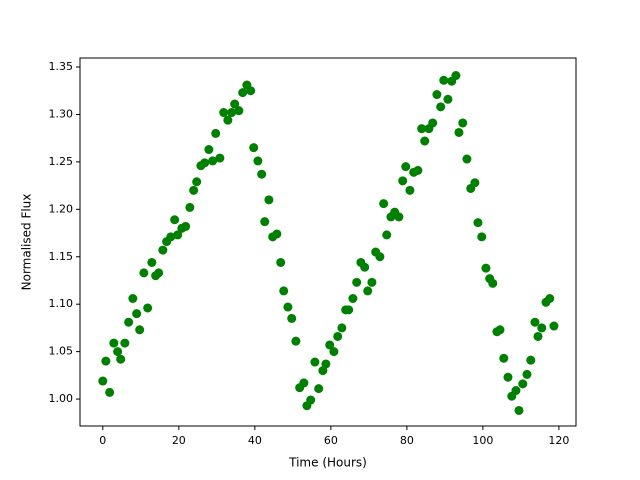 The width and height of the screenshot is (640, 480). What do you see at coordinates (61, 303) in the screenshot?
I see `y-tick-label: 1.10` at bounding box center [61, 303].